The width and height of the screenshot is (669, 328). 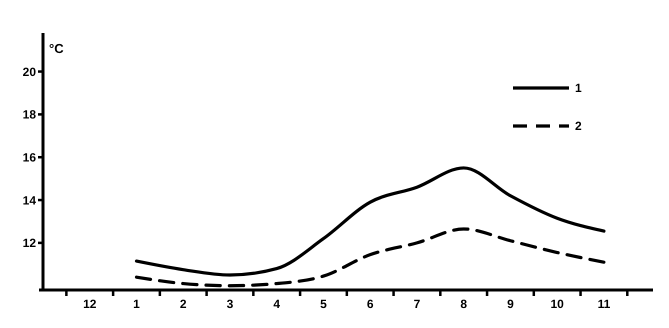 What do you see at coordinates (604, 304) in the screenshot?
I see `x-tick-label: 11` at bounding box center [604, 304].